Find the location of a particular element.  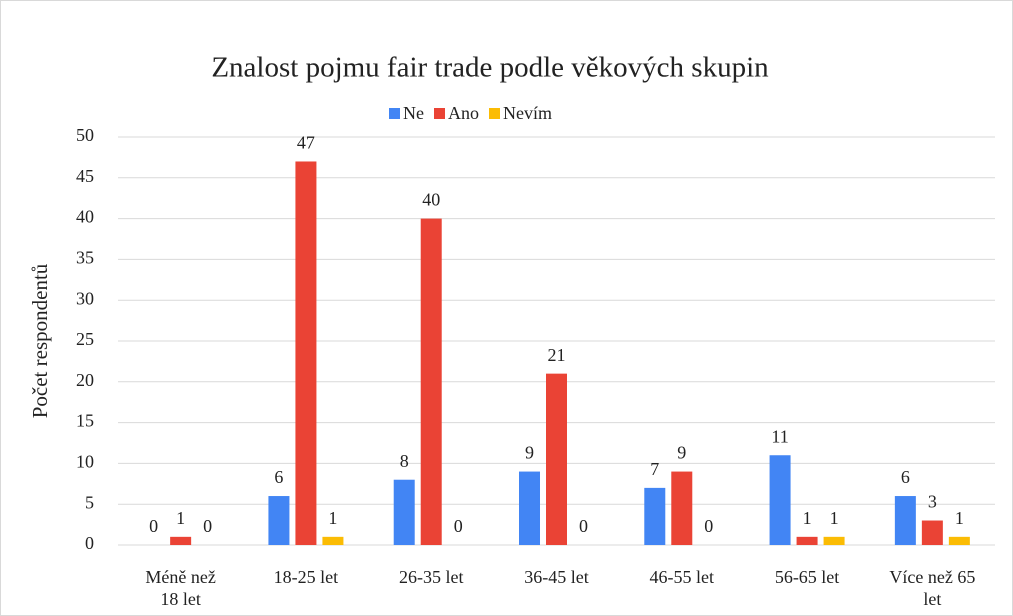

y-tick-label: 0 is located at coordinates (89, 543).